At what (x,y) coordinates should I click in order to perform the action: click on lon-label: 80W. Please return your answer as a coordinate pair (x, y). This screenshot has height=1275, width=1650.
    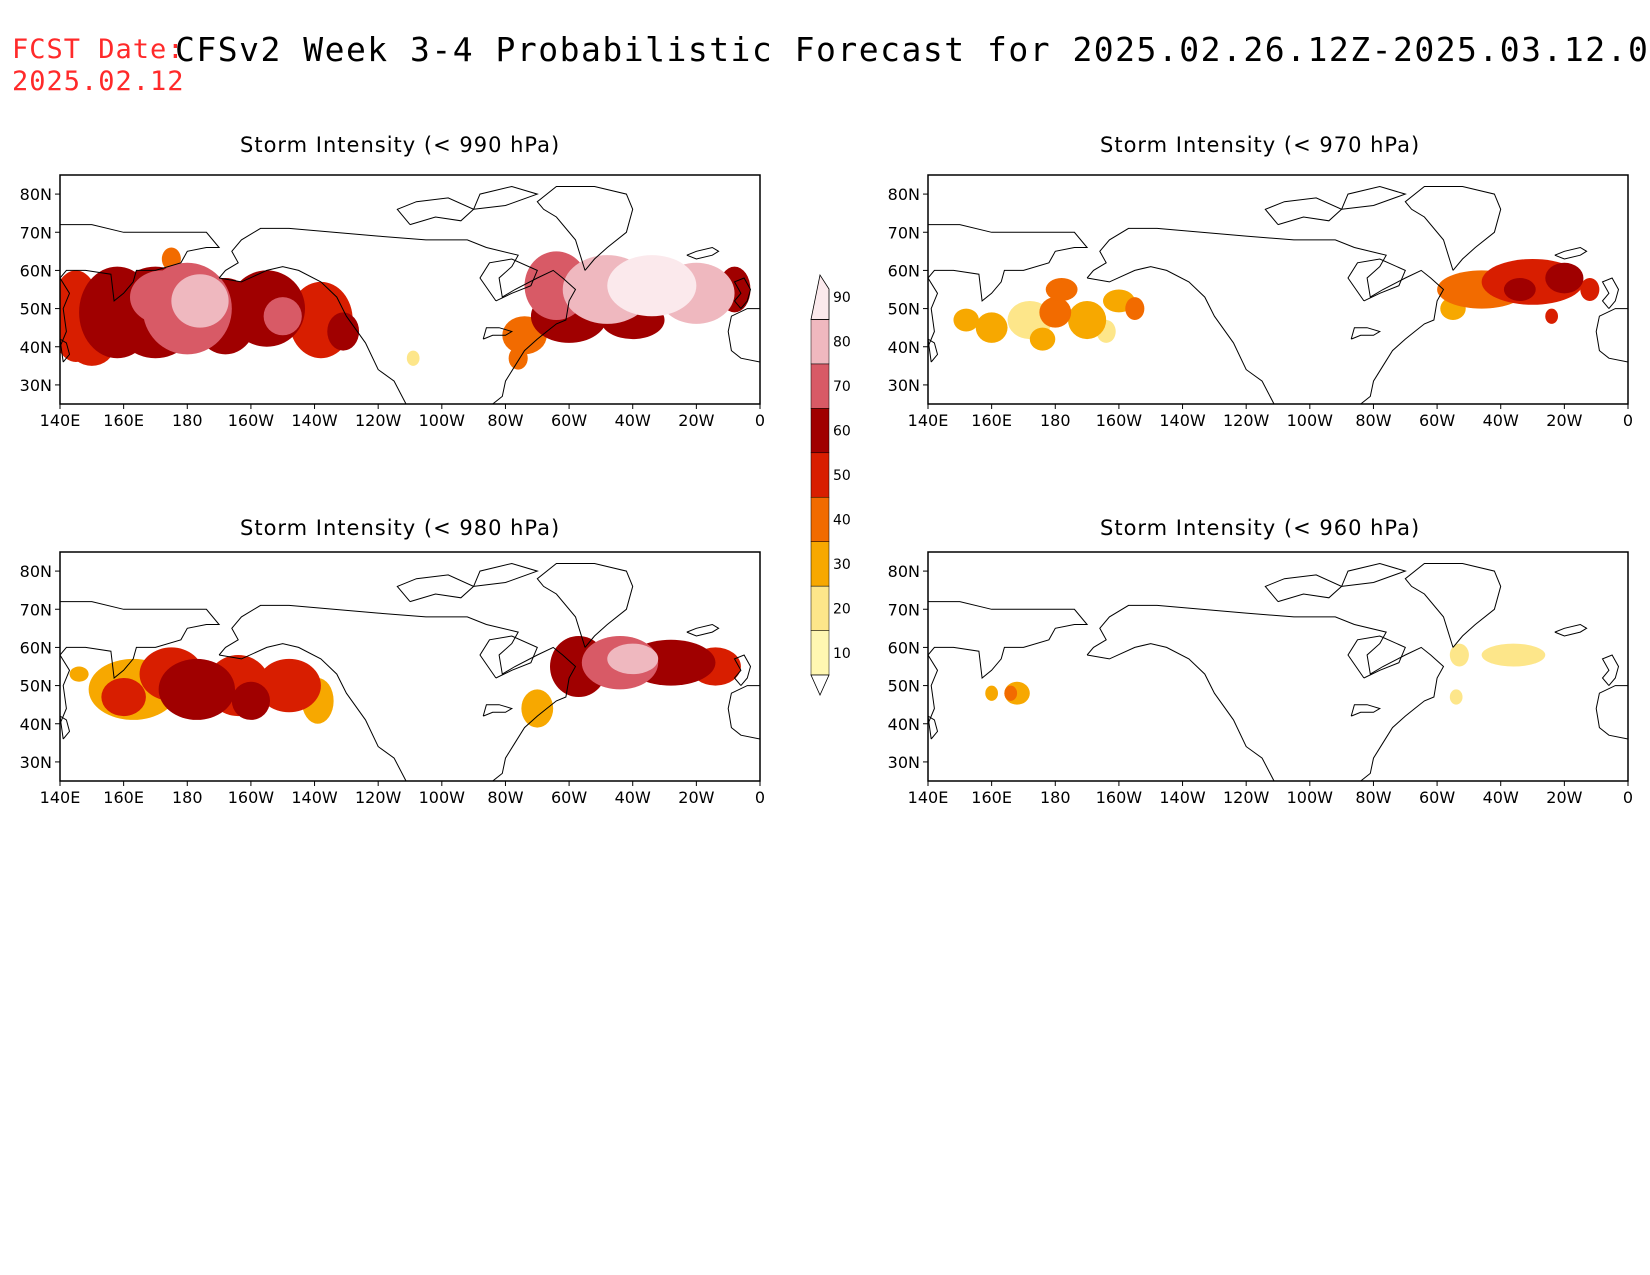
    Looking at the image, I should click on (505, 420).